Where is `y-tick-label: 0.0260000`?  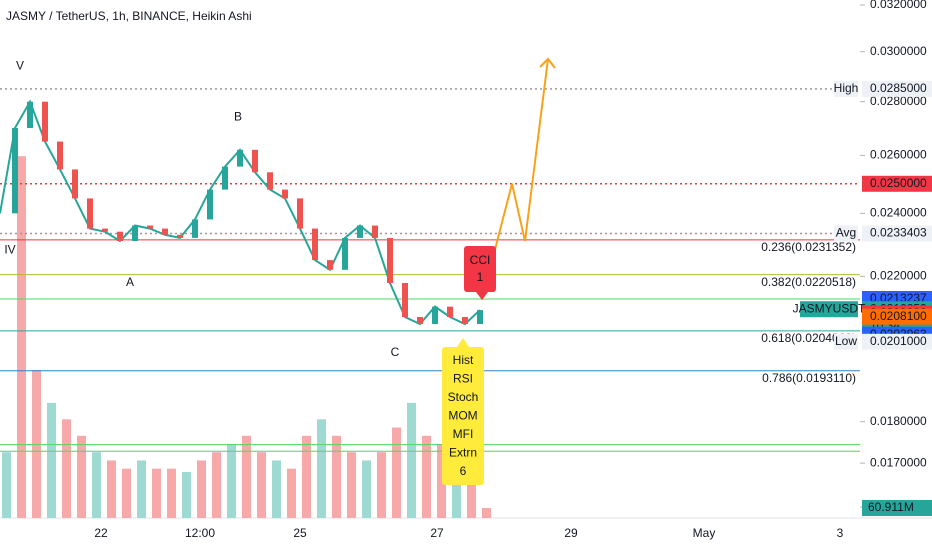 y-tick-label: 0.0260000 is located at coordinates (898, 155).